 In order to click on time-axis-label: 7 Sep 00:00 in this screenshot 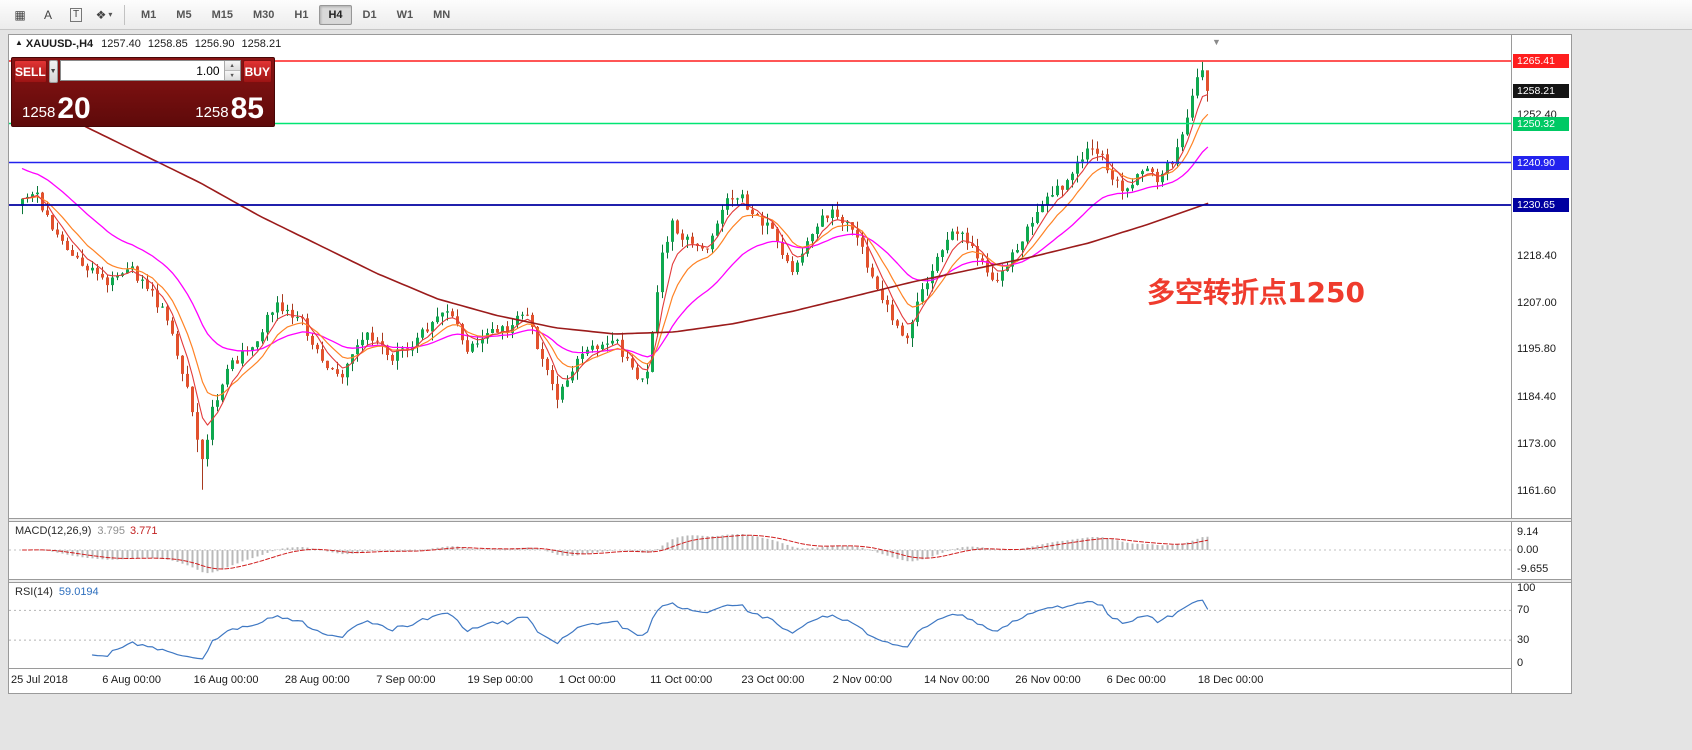, I will do `click(406, 680)`.